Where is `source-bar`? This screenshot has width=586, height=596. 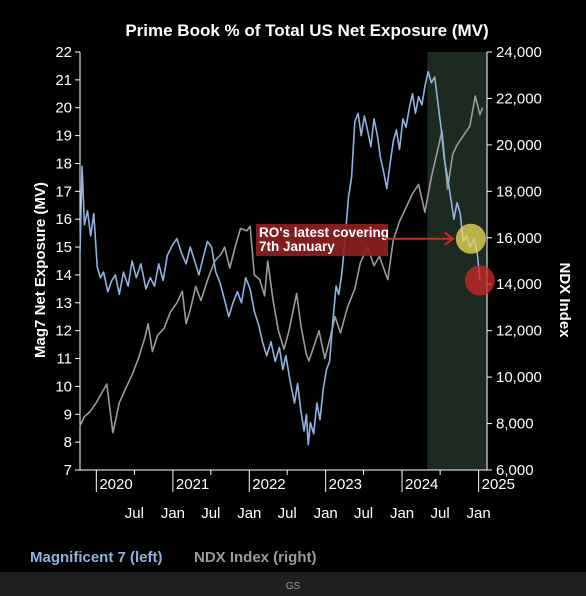 source-bar is located at coordinates (293, 584).